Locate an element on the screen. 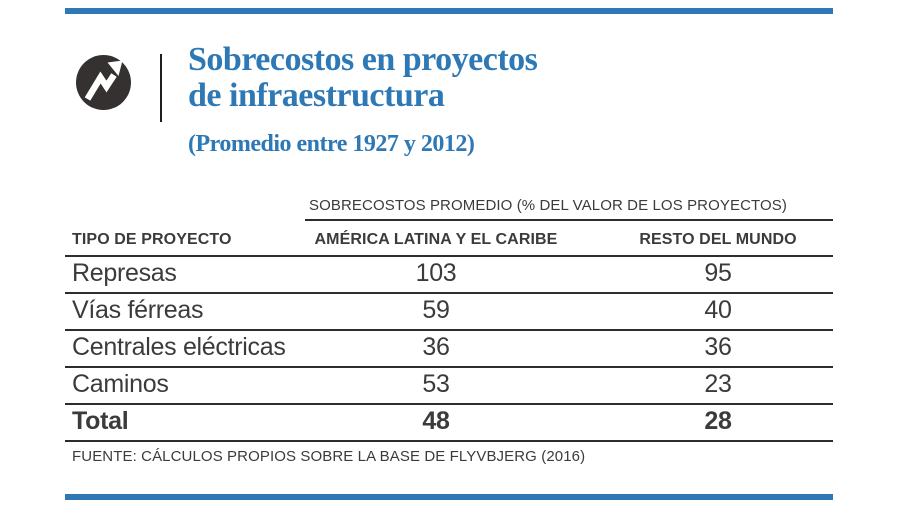 Image resolution: width=898 pixels, height=508 pixels. table-total-row: Total 48 28 is located at coordinates (449, 423).